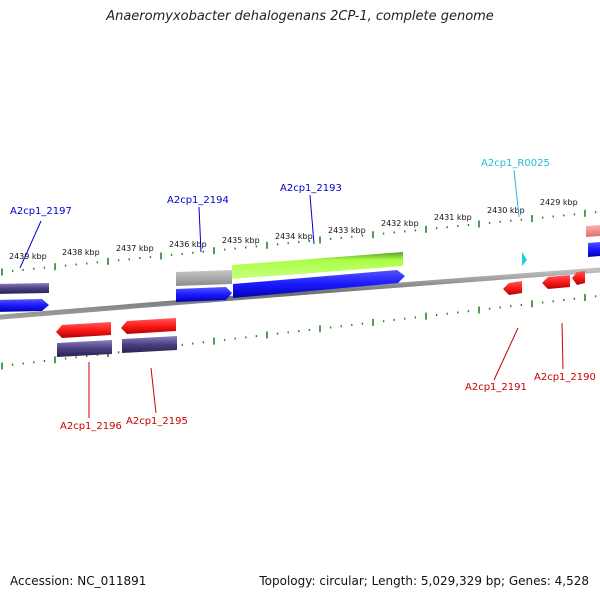 This screenshot has width=600, height=600. I want to click on gene-label-a2197: A2cp1_2197, so click(41, 211).